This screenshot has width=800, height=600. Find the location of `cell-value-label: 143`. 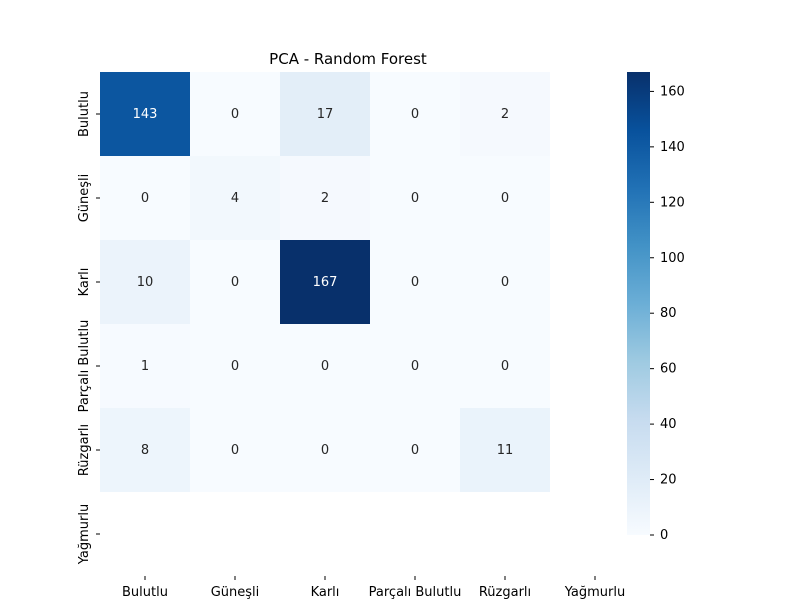

cell-value-label: 143 is located at coordinates (145, 114).